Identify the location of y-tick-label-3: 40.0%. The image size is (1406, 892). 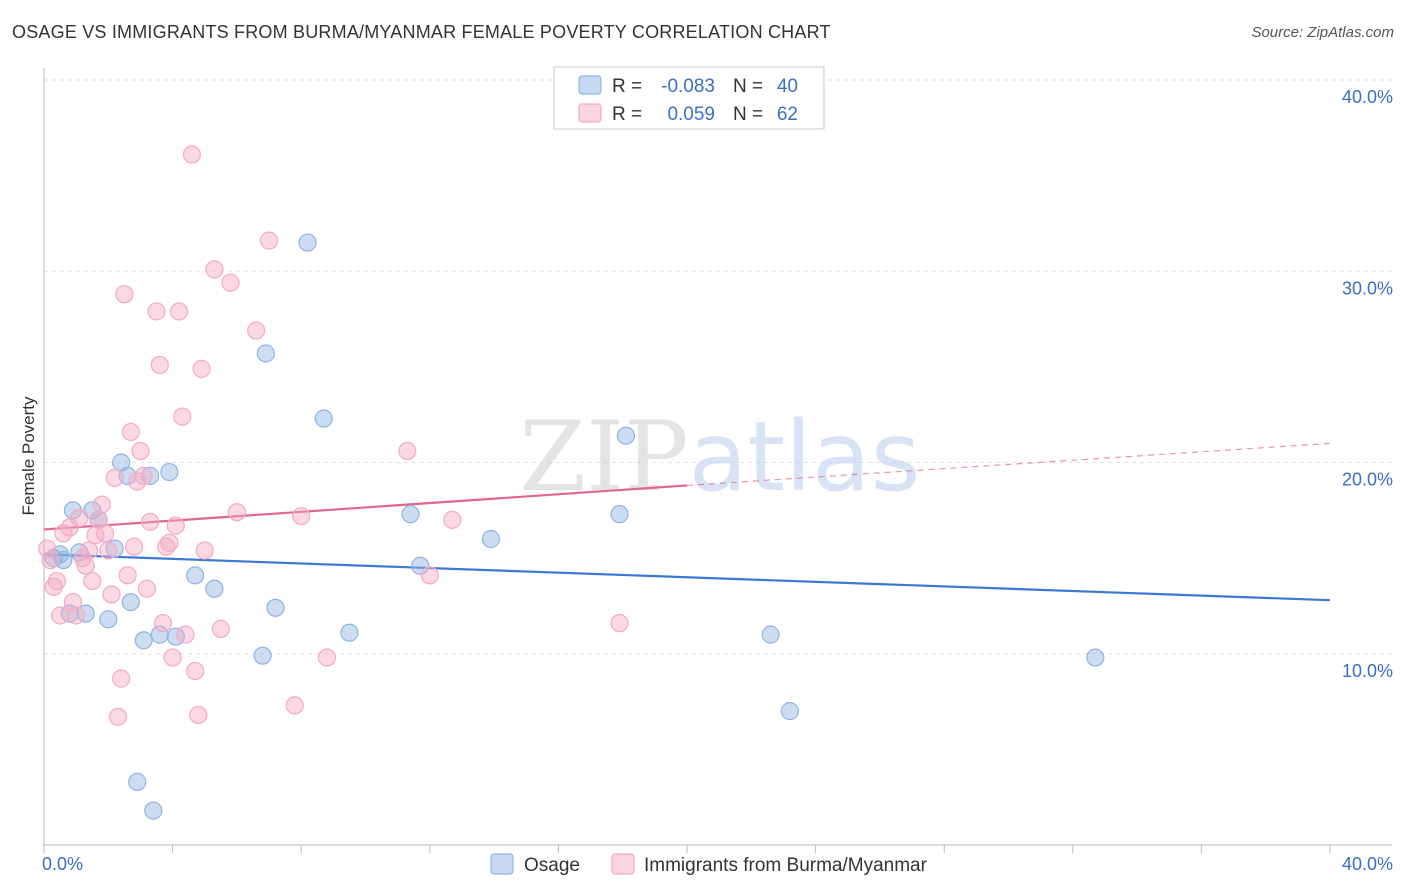
(1367, 97).